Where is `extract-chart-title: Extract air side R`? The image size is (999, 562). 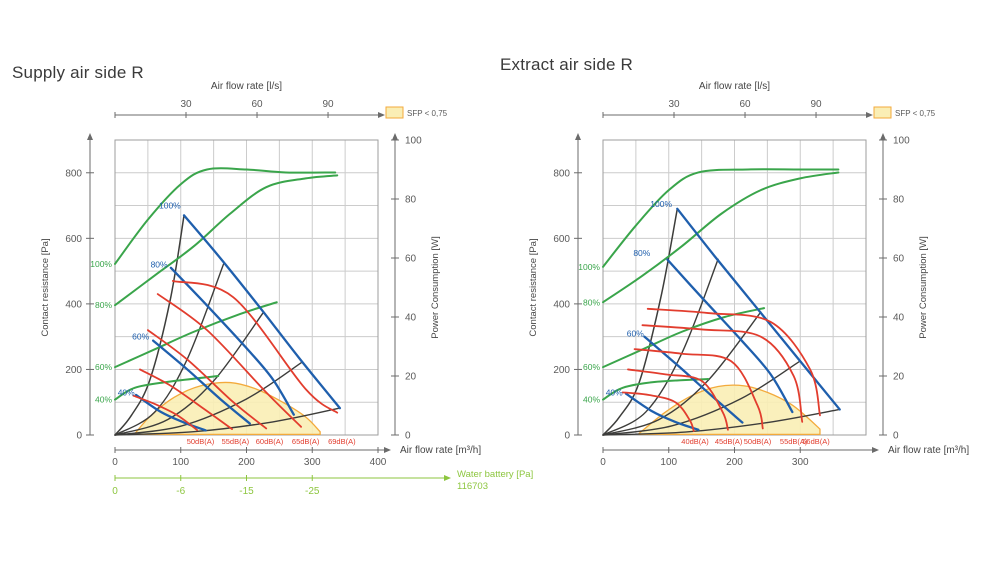
extract-chart-title: Extract air side R is located at coordinates (567, 64).